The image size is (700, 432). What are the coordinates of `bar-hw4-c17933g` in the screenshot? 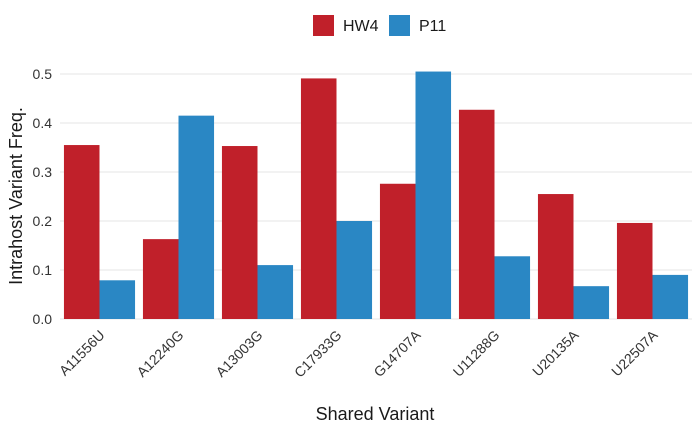 It's located at (318, 198).